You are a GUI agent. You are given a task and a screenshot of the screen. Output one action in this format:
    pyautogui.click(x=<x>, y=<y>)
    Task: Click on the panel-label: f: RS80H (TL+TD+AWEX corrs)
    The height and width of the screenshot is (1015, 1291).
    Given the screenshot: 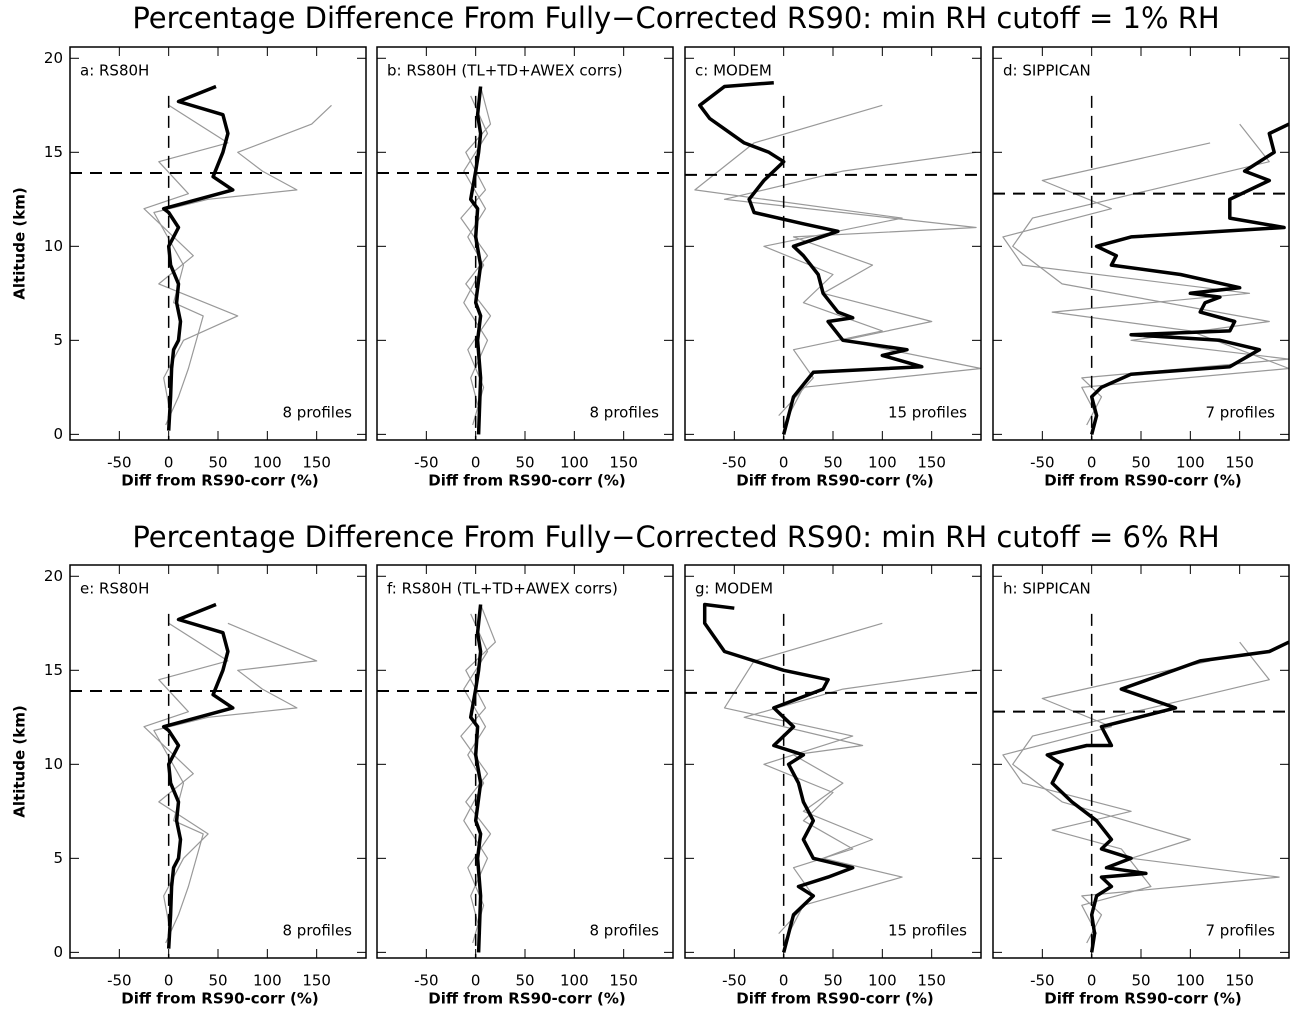 What is the action you would take?
    pyautogui.click(x=502, y=589)
    